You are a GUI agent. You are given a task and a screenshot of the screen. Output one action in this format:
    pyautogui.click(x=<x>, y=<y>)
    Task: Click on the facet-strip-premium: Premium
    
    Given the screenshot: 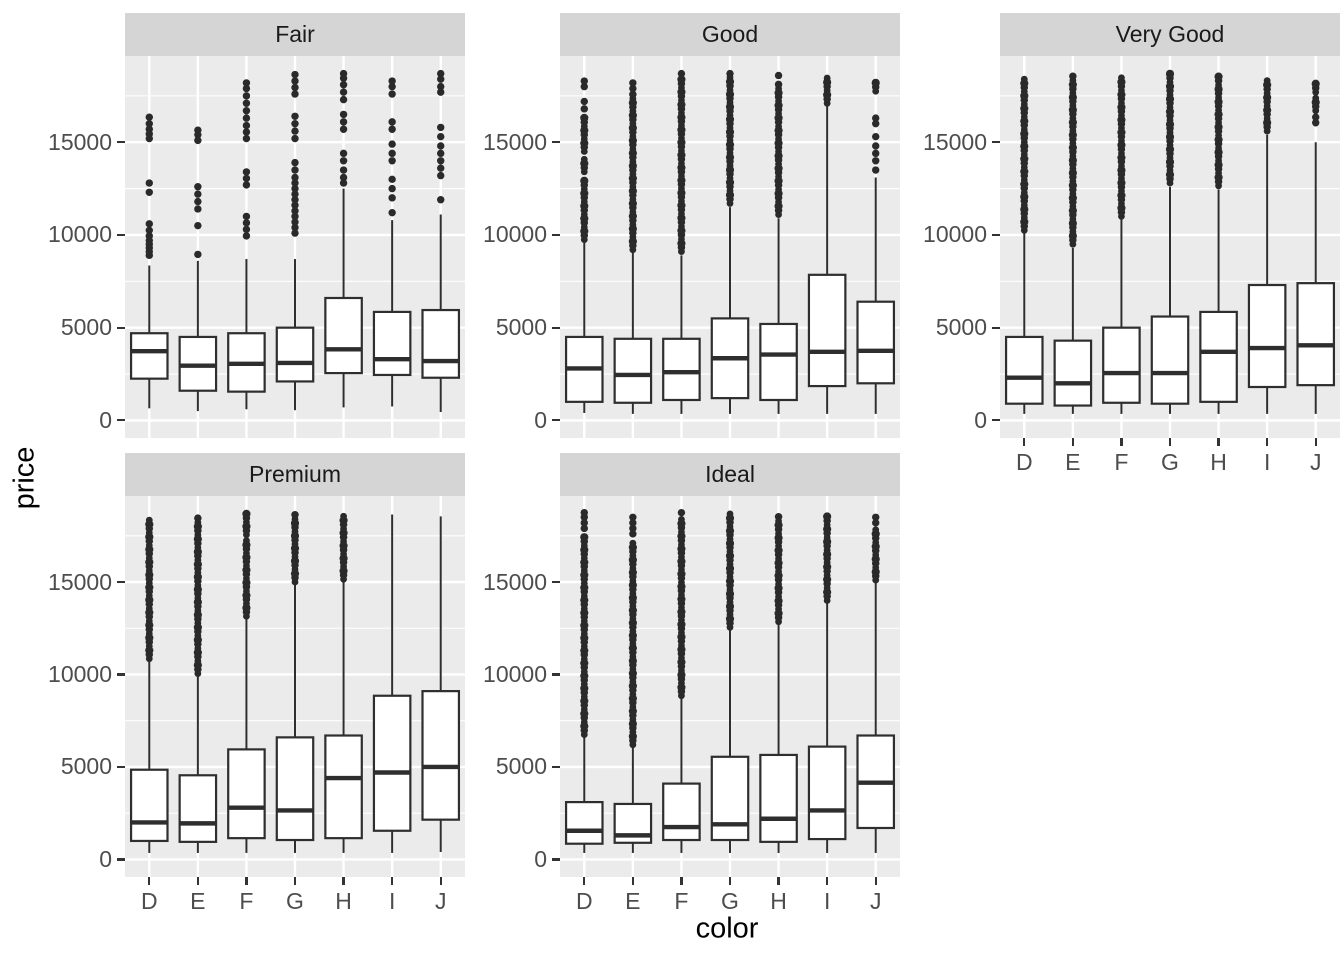 What is the action you would take?
    pyautogui.click(x=295, y=474)
    